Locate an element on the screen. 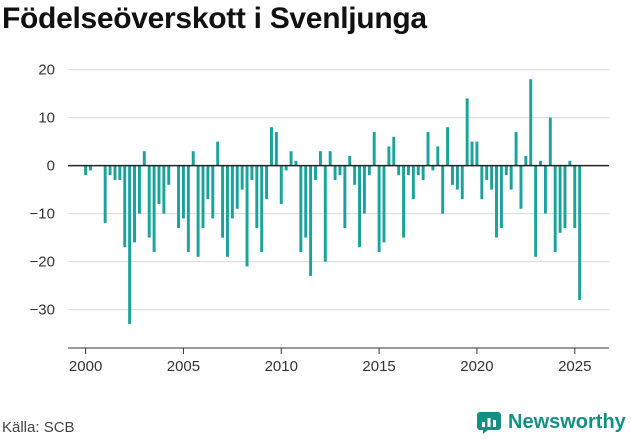 The height and width of the screenshot is (439, 631). x-tick-label: 2025 is located at coordinates (574, 366).